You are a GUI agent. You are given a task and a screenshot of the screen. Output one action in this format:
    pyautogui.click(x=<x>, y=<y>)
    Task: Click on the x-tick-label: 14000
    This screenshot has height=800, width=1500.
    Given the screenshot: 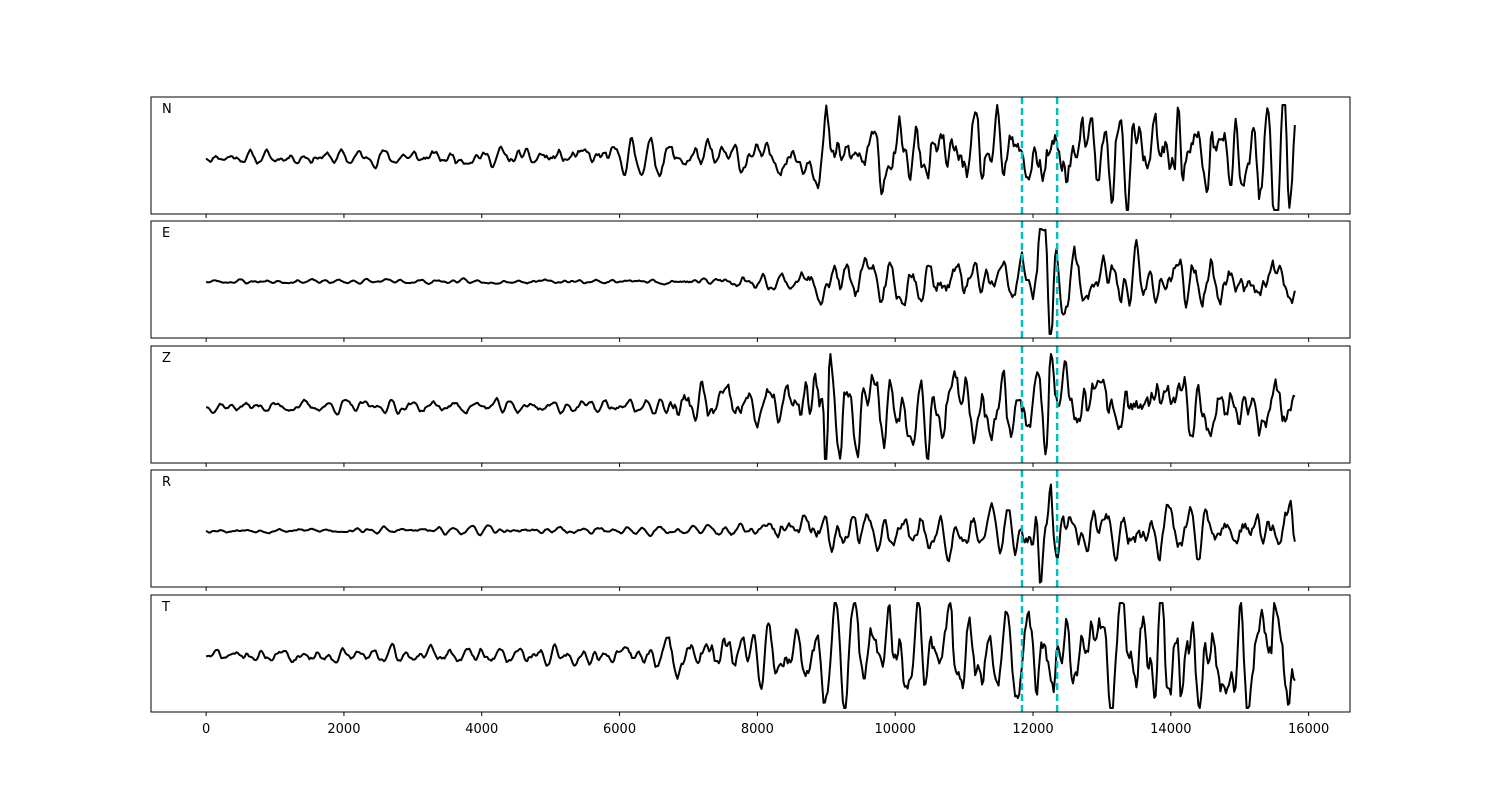 What is the action you would take?
    pyautogui.click(x=1170, y=729)
    